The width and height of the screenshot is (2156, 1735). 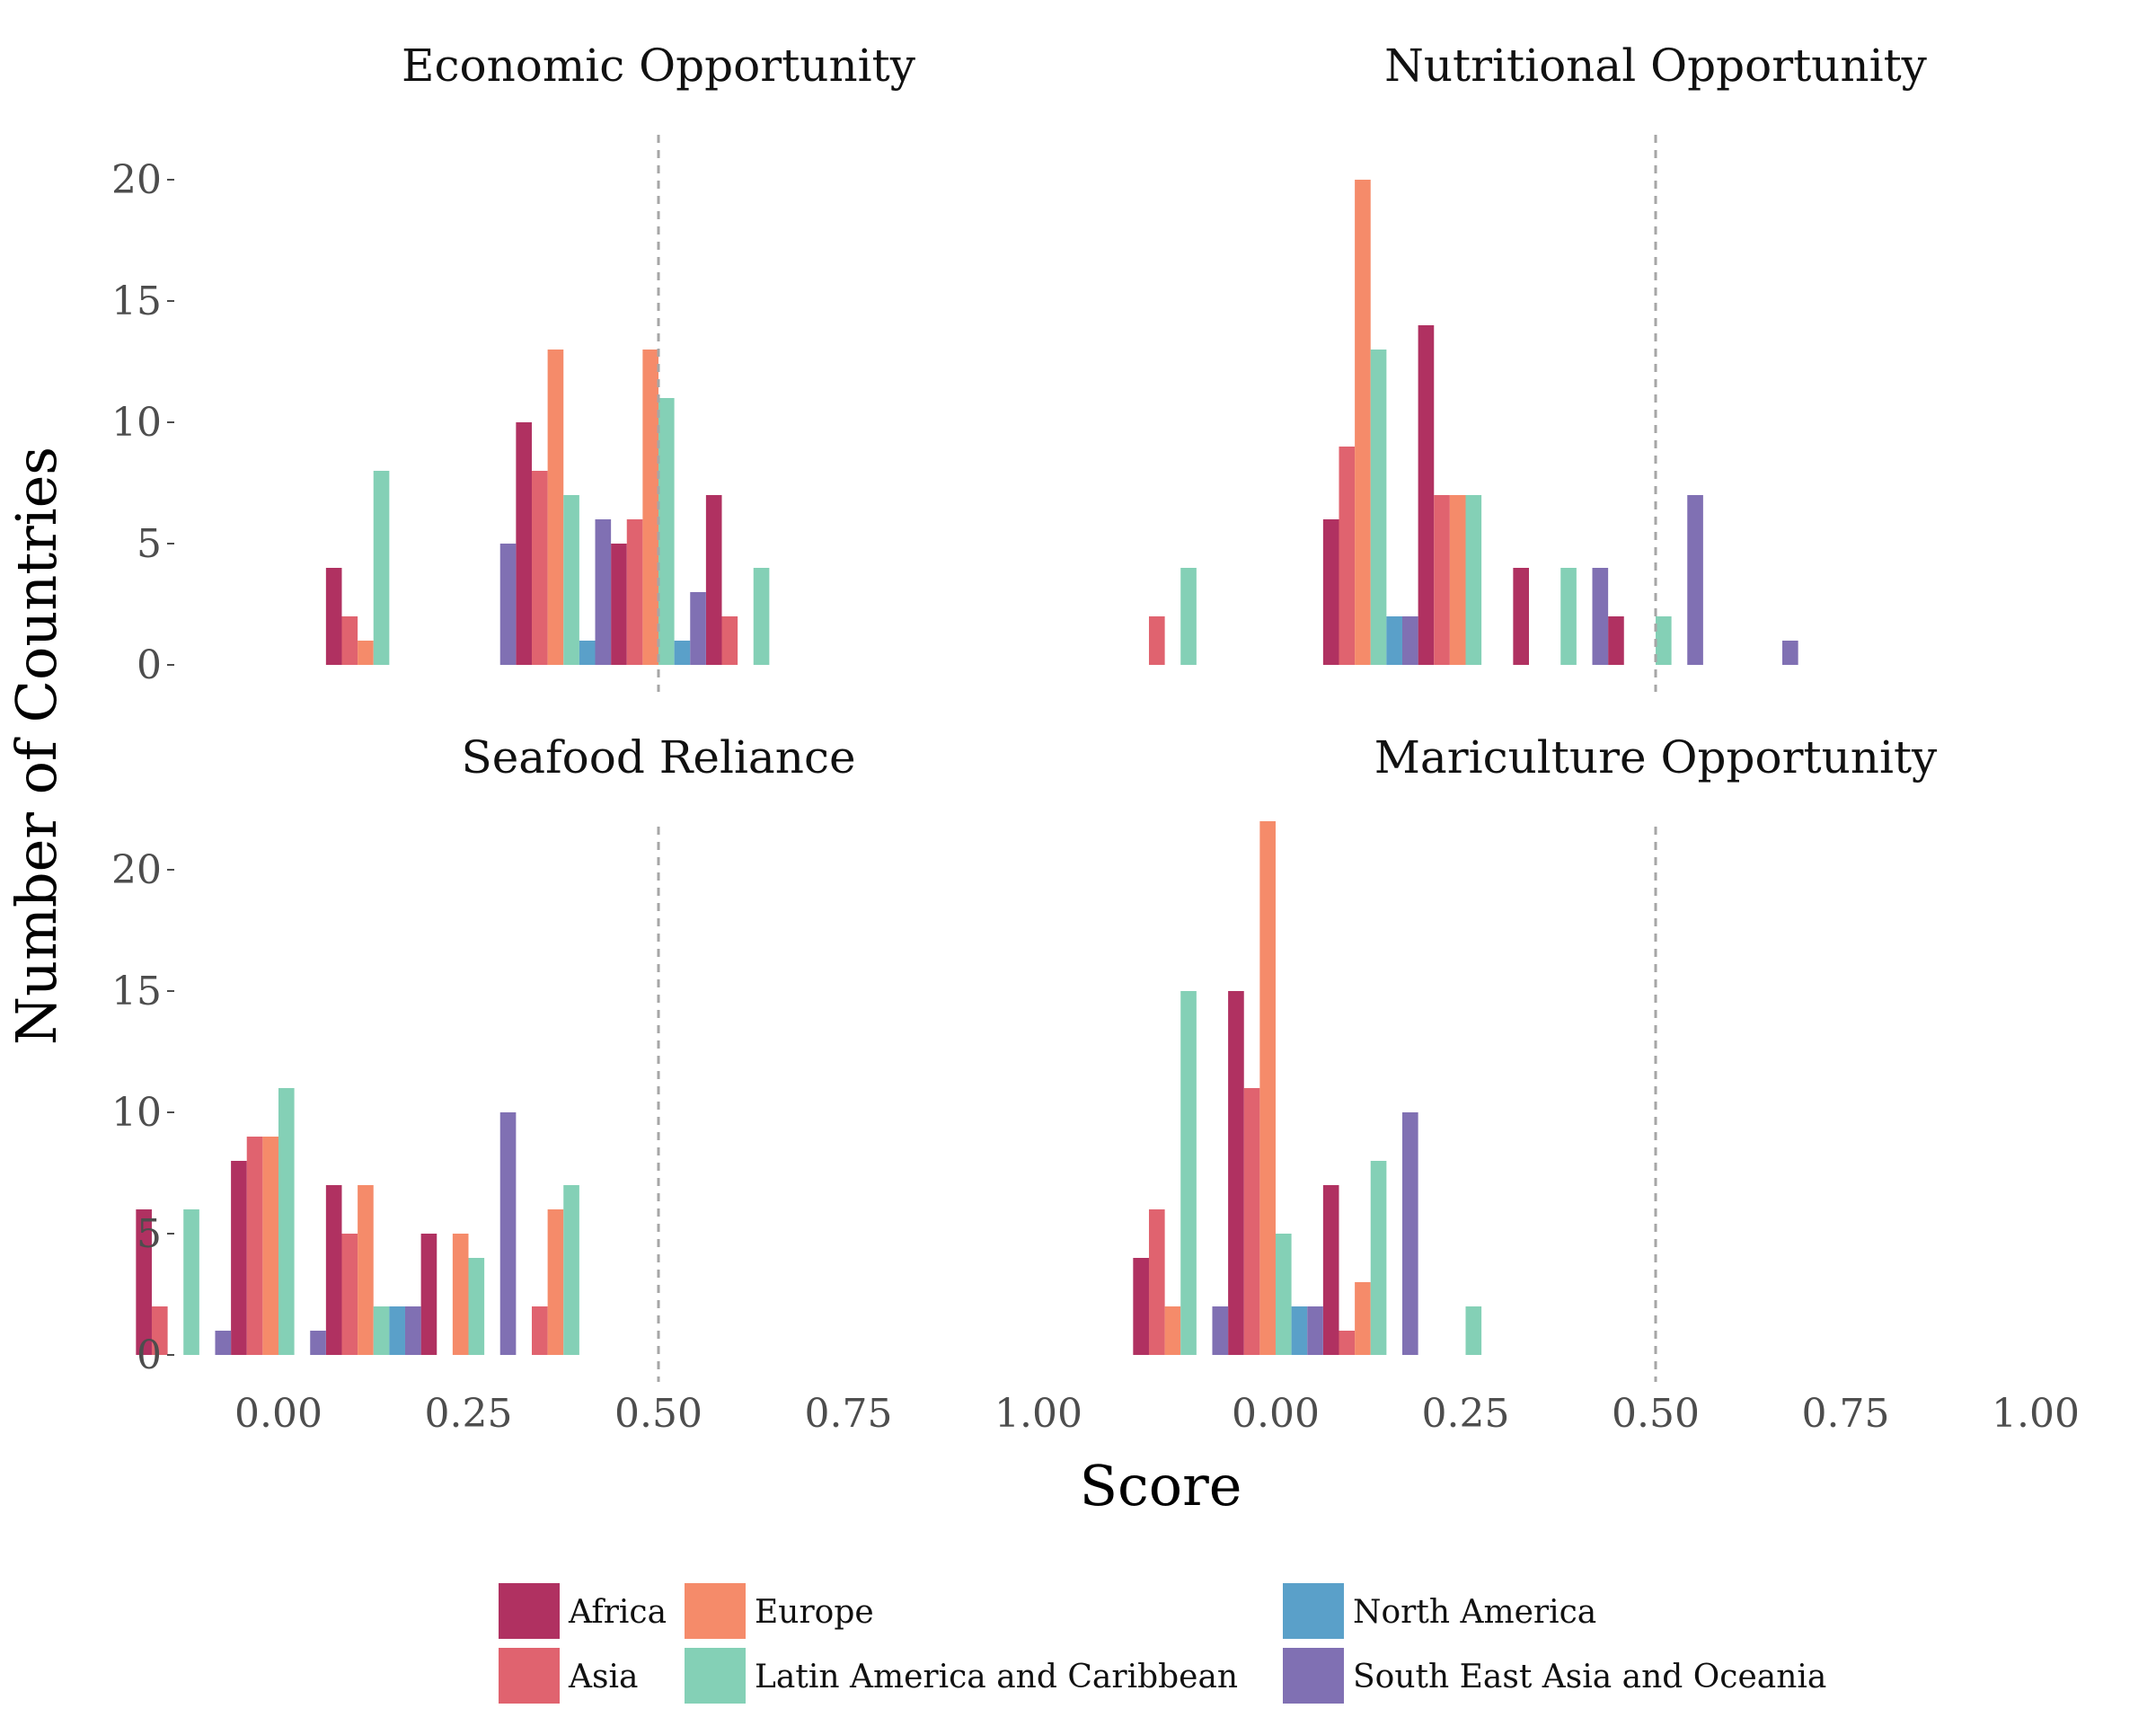 I want to click on x-tick-label: 0.75, so click(x=849, y=1414).